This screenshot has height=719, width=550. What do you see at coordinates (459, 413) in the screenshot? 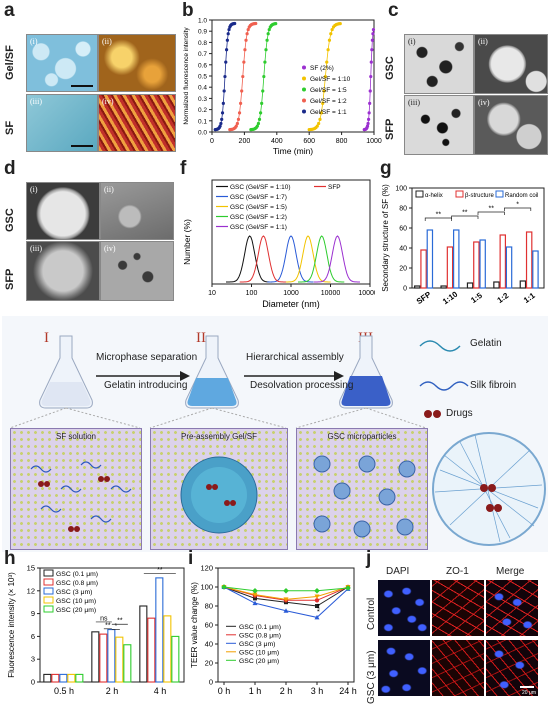
I see `legend-drugs: Drugs` at bounding box center [459, 413].